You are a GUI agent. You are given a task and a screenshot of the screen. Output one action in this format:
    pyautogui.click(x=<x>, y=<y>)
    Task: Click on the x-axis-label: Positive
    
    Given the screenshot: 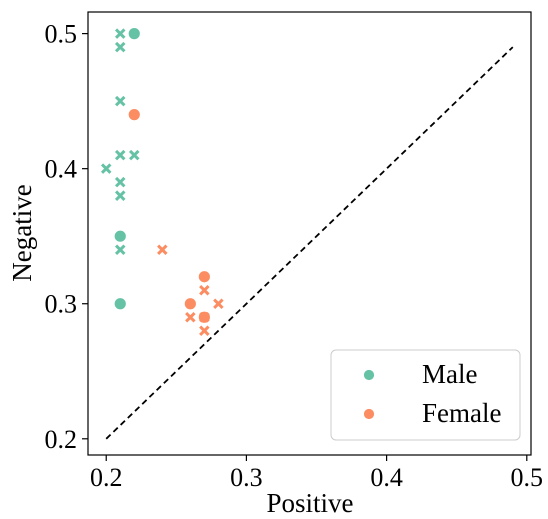 What is the action you would take?
    pyautogui.click(x=309, y=503)
    